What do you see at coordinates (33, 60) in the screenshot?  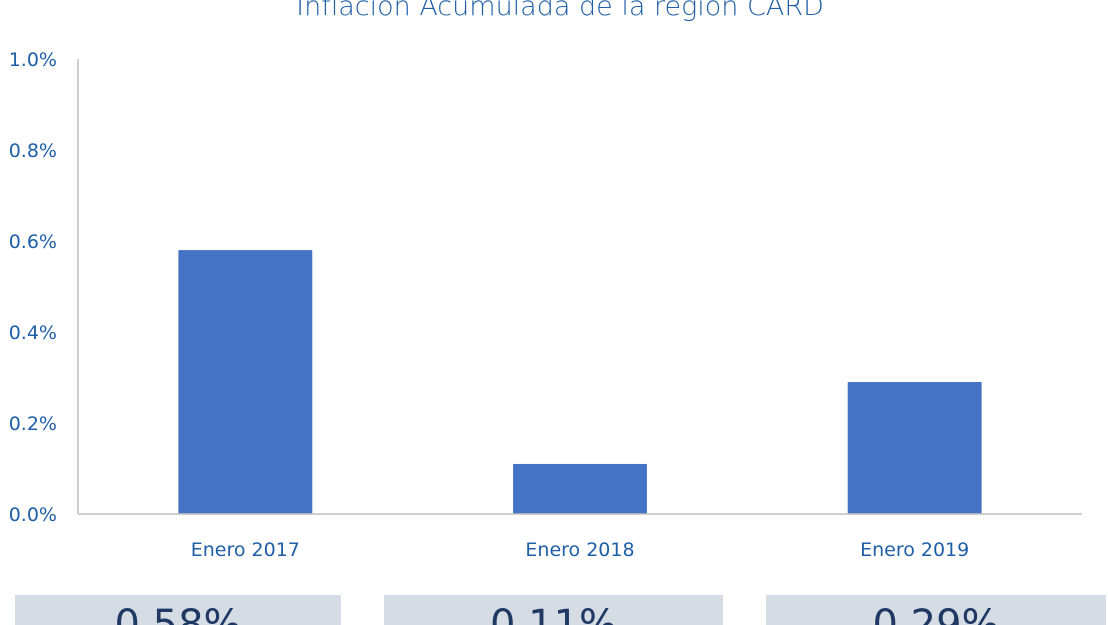 I see `y-tick-label: 1.0%` at bounding box center [33, 60].